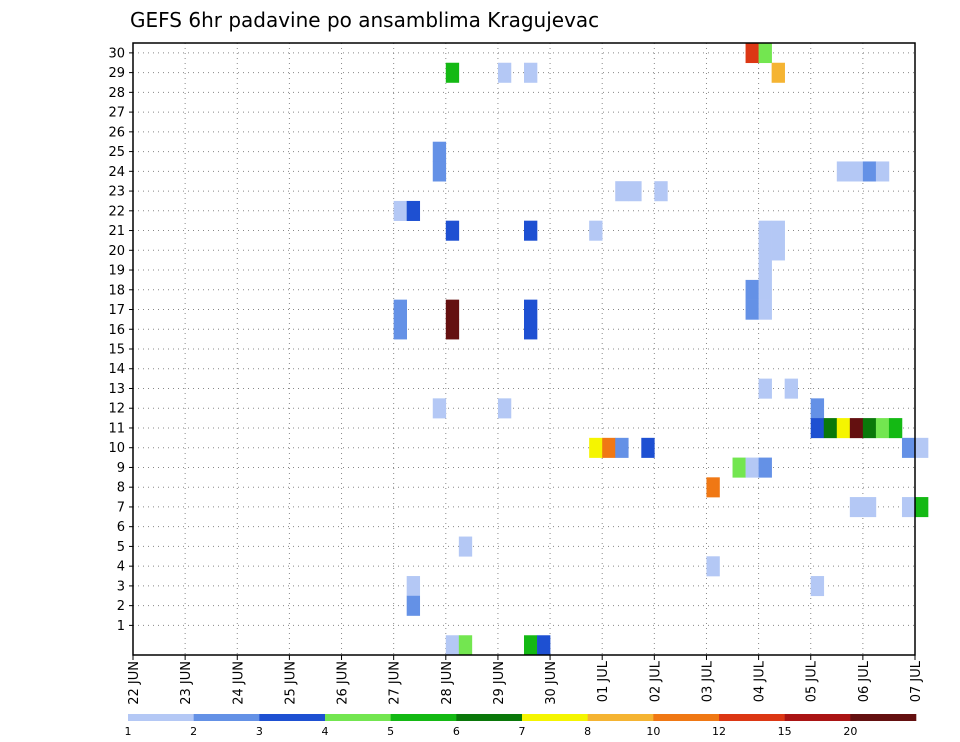 This screenshot has width=960, height=742. I want to click on y-tick-label: 27, so click(116, 113).